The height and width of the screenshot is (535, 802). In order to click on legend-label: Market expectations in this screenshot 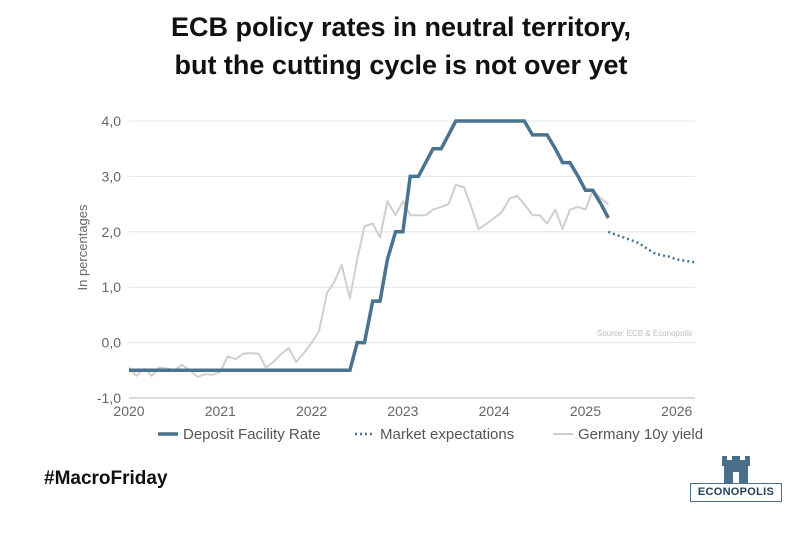, I will do `click(447, 434)`.